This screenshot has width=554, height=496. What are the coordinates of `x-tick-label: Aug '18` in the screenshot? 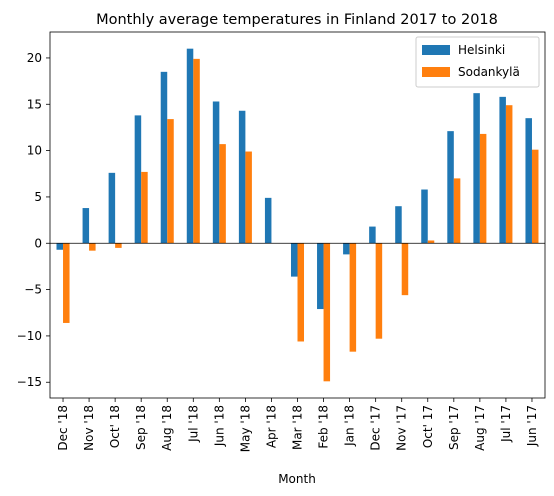 It's located at (167, 428).